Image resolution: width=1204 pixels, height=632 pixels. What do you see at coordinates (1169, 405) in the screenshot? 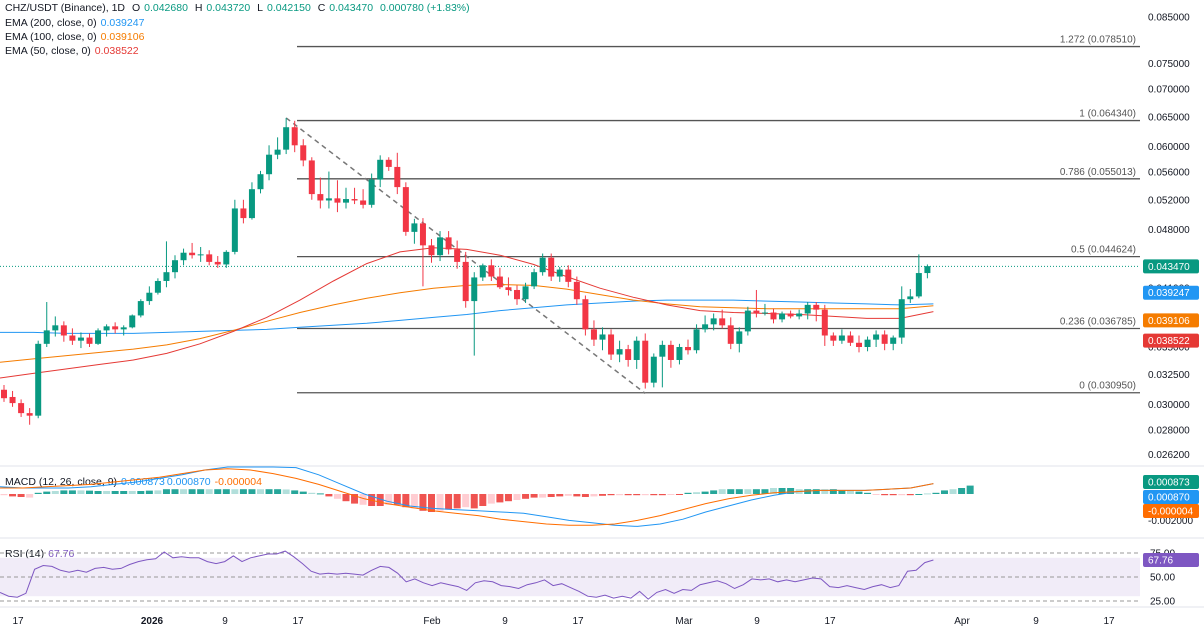
I see `price-axis-tick-label: 0.030000` at bounding box center [1169, 405].